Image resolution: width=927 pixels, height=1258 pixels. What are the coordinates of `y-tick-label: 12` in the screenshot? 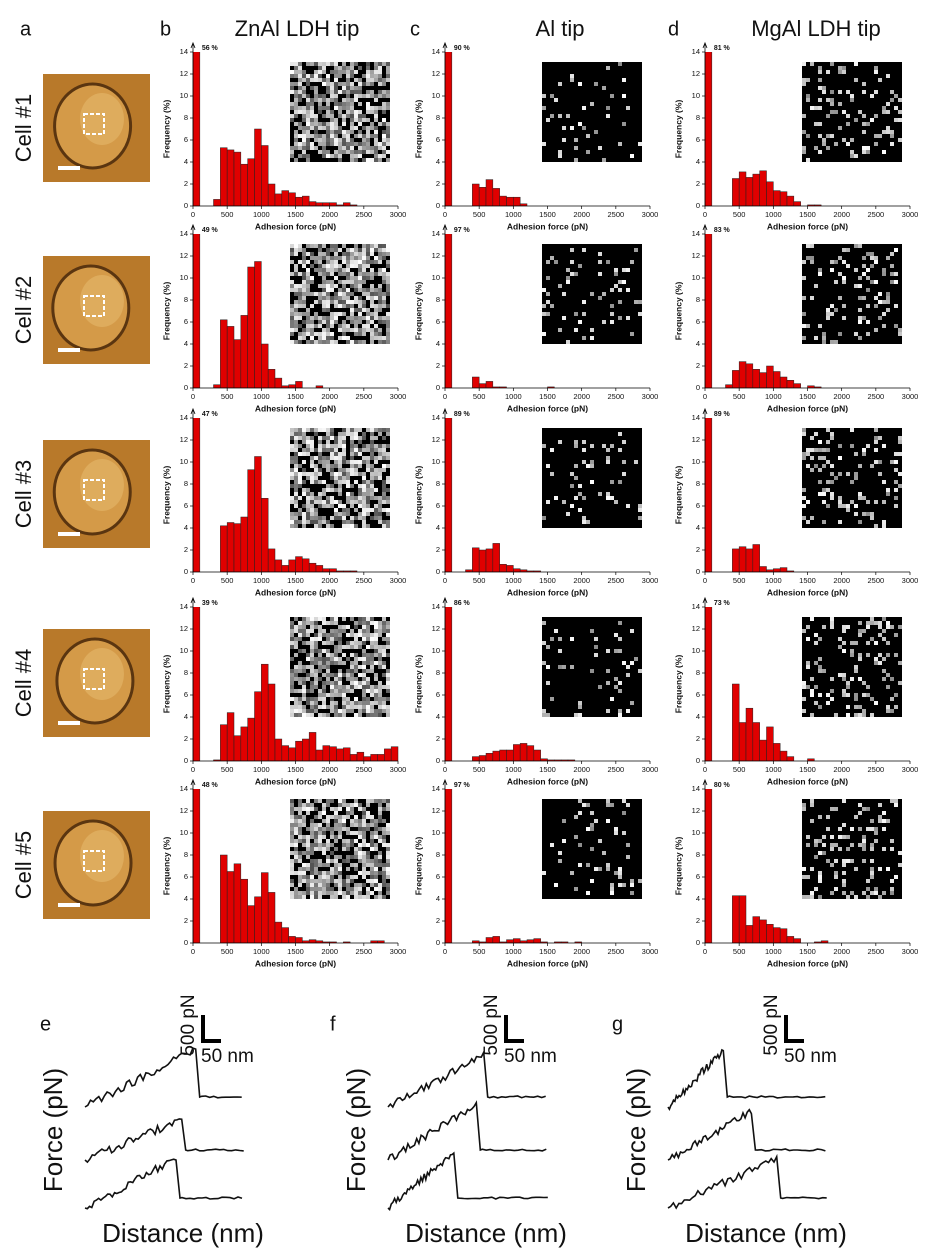 It's located at (696, 73).